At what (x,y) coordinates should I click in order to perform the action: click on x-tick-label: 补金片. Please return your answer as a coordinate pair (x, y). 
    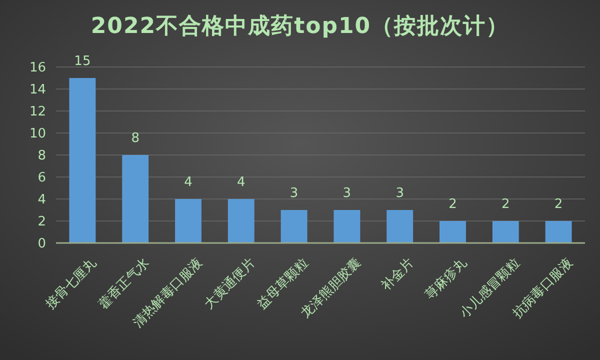
    Looking at the image, I should click on (398, 275).